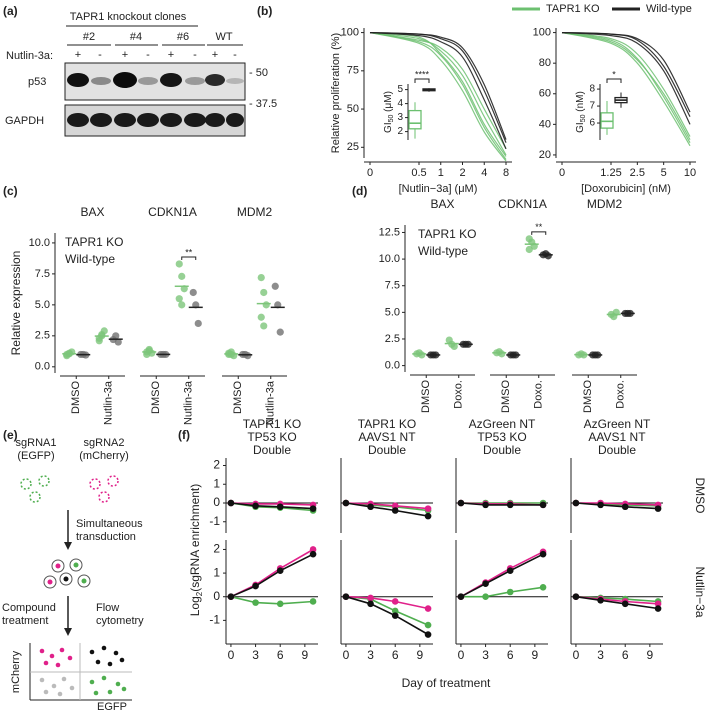  What do you see at coordinates (10, 11) in the screenshot?
I see `panel-label: (a)` at bounding box center [10, 11].